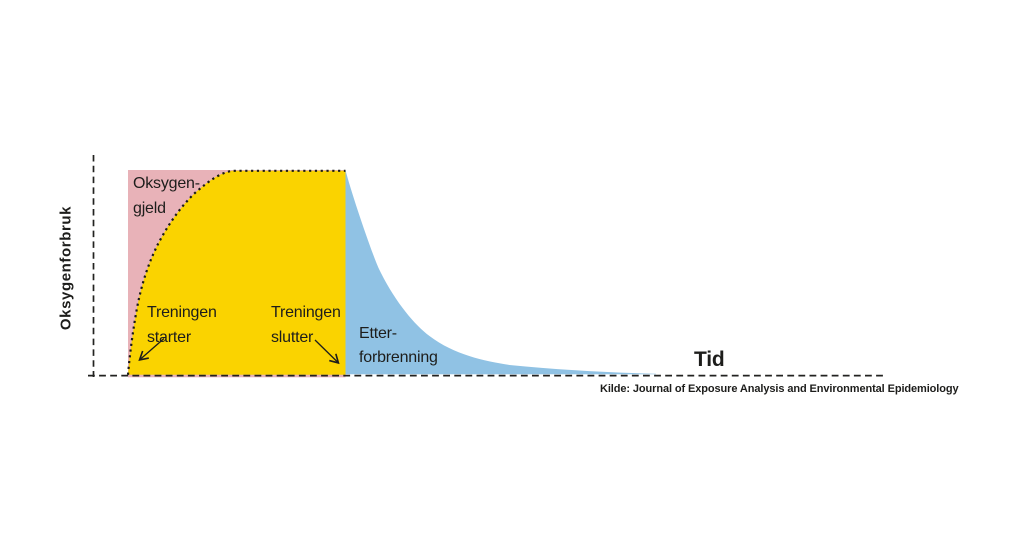 The image size is (1024, 559). What do you see at coordinates (182, 325) in the screenshot?
I see `training-start-label: Treningen starter` at bounding box center [182, 325].